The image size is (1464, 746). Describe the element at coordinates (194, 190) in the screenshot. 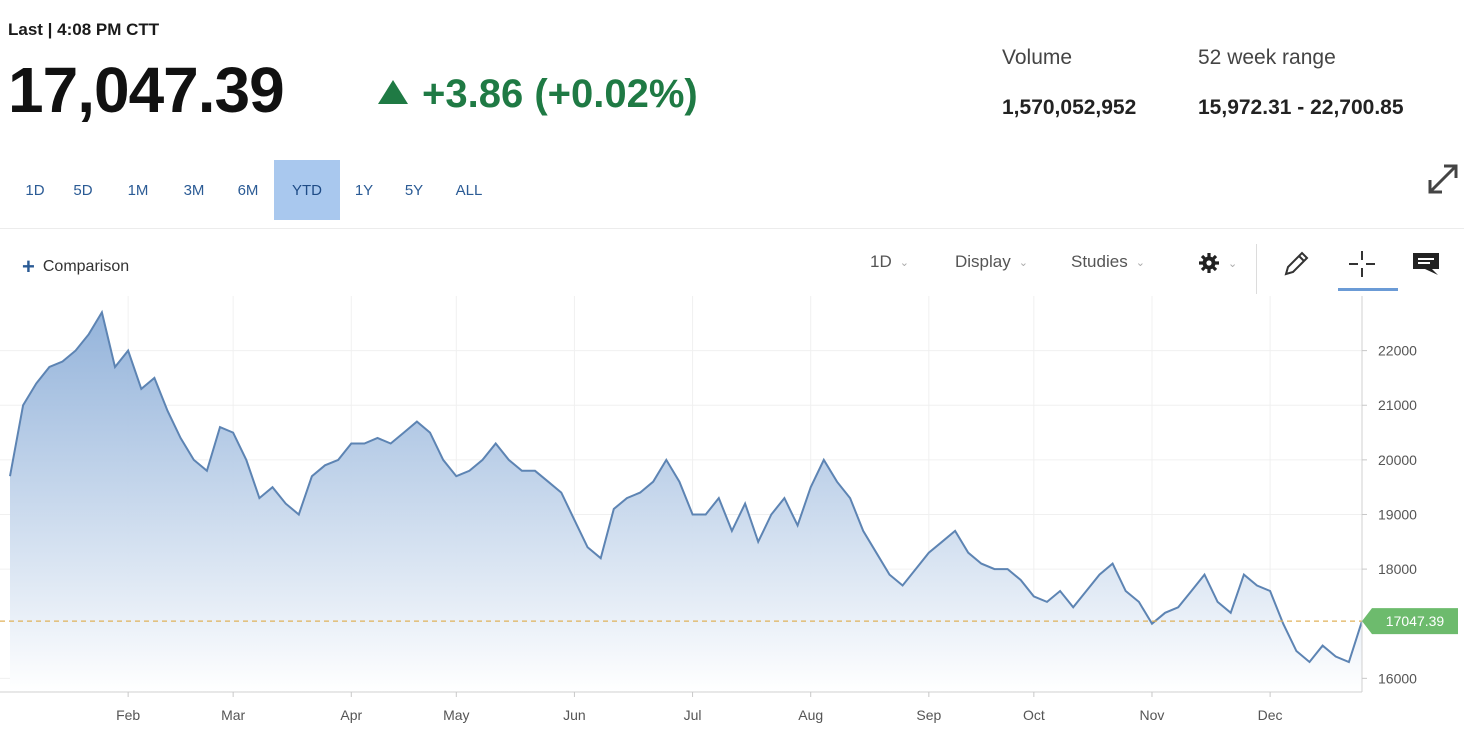

I see `range-3m: 3M` at that location.